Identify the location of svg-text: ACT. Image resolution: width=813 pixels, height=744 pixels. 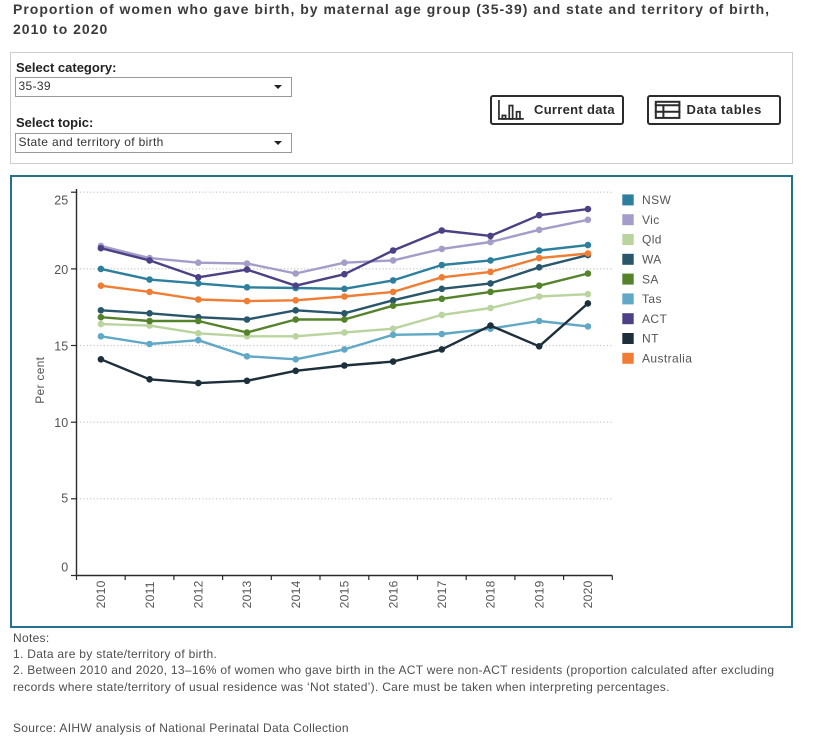
(654, 319).